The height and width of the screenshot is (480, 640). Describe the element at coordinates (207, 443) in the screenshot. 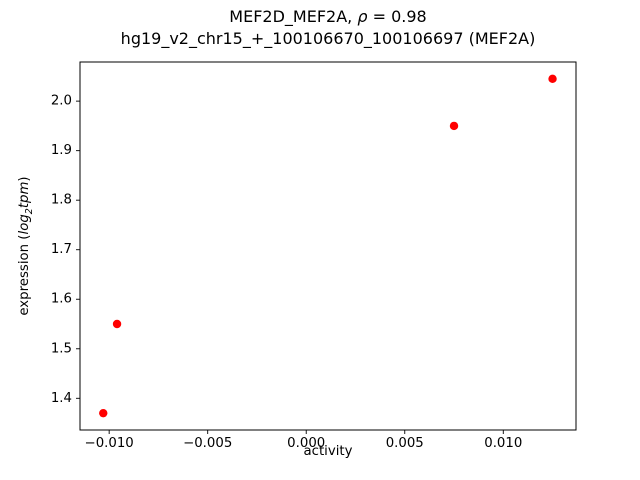

I see `x-tick-label: −0.005` at that location.